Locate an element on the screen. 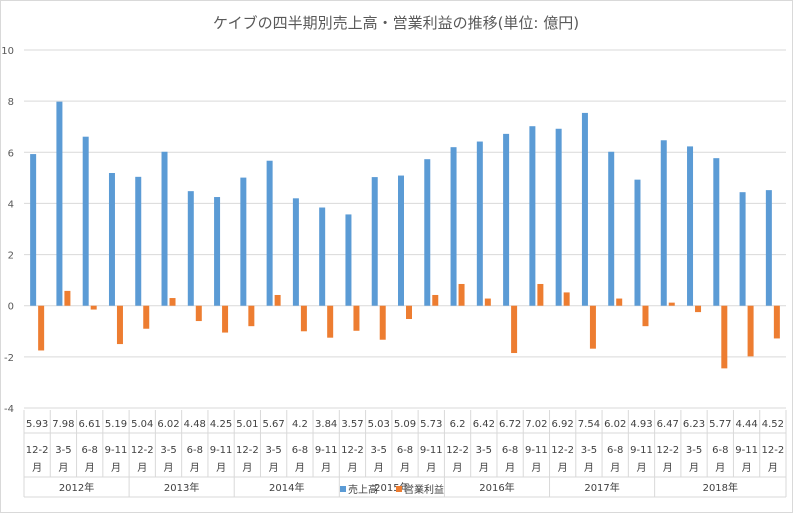 The height and width of the screenshot is (513, 793). legend-swatch-profit is located at coordinates (399, 489).